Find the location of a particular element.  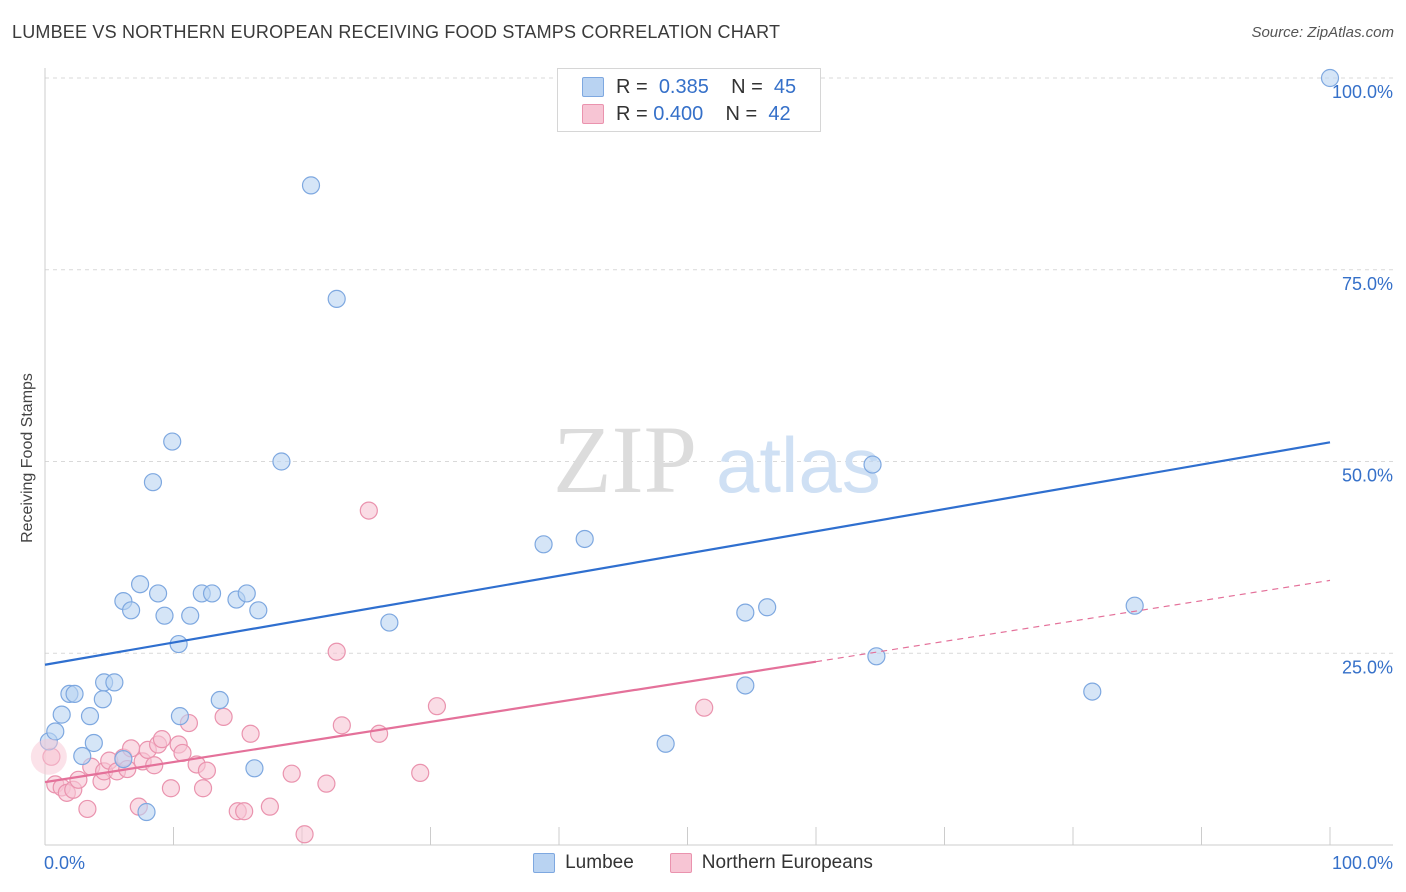

legend-label-northern-europeans: Northern Europeans is located at coordinates (787, 862).